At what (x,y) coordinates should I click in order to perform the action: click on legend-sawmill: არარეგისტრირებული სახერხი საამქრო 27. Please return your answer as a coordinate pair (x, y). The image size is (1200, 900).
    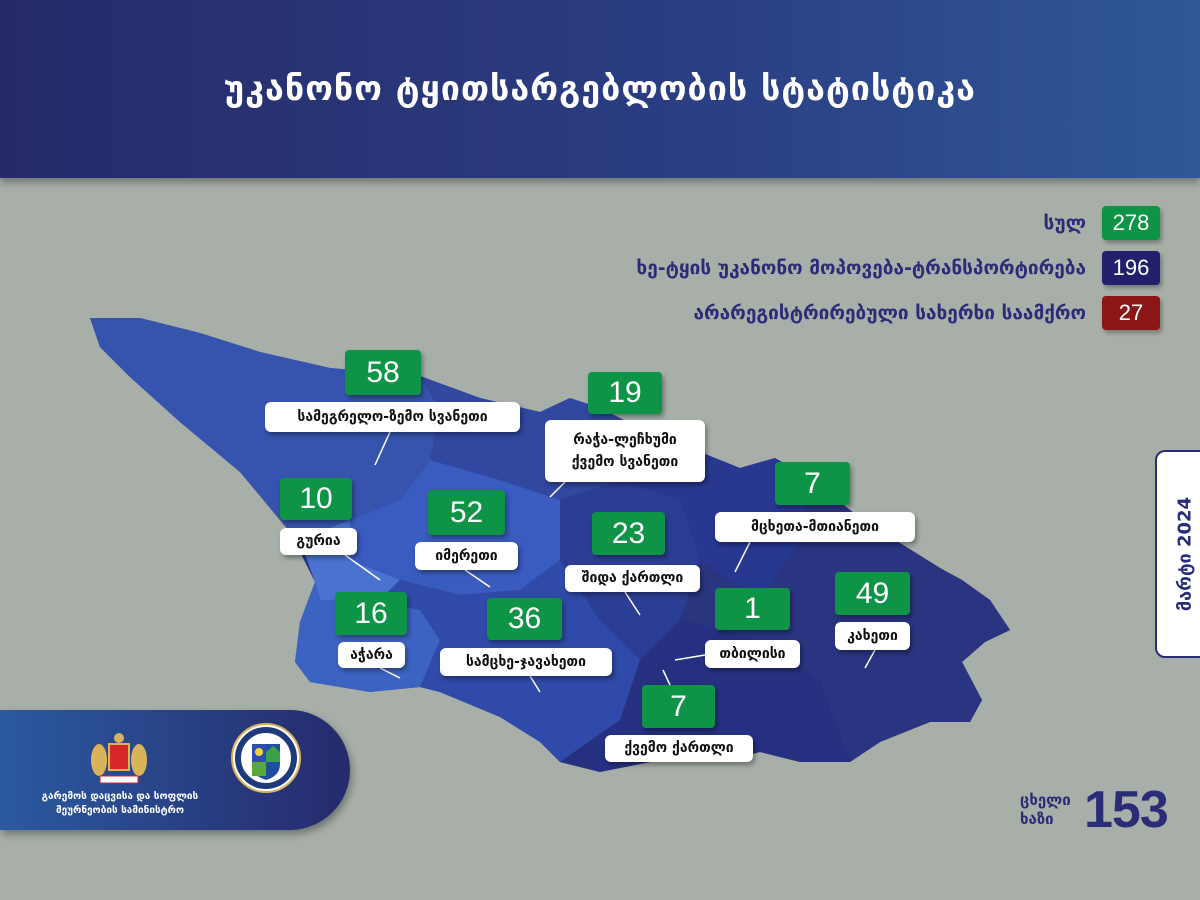
    Looking at the image, I should click on (898, 312).